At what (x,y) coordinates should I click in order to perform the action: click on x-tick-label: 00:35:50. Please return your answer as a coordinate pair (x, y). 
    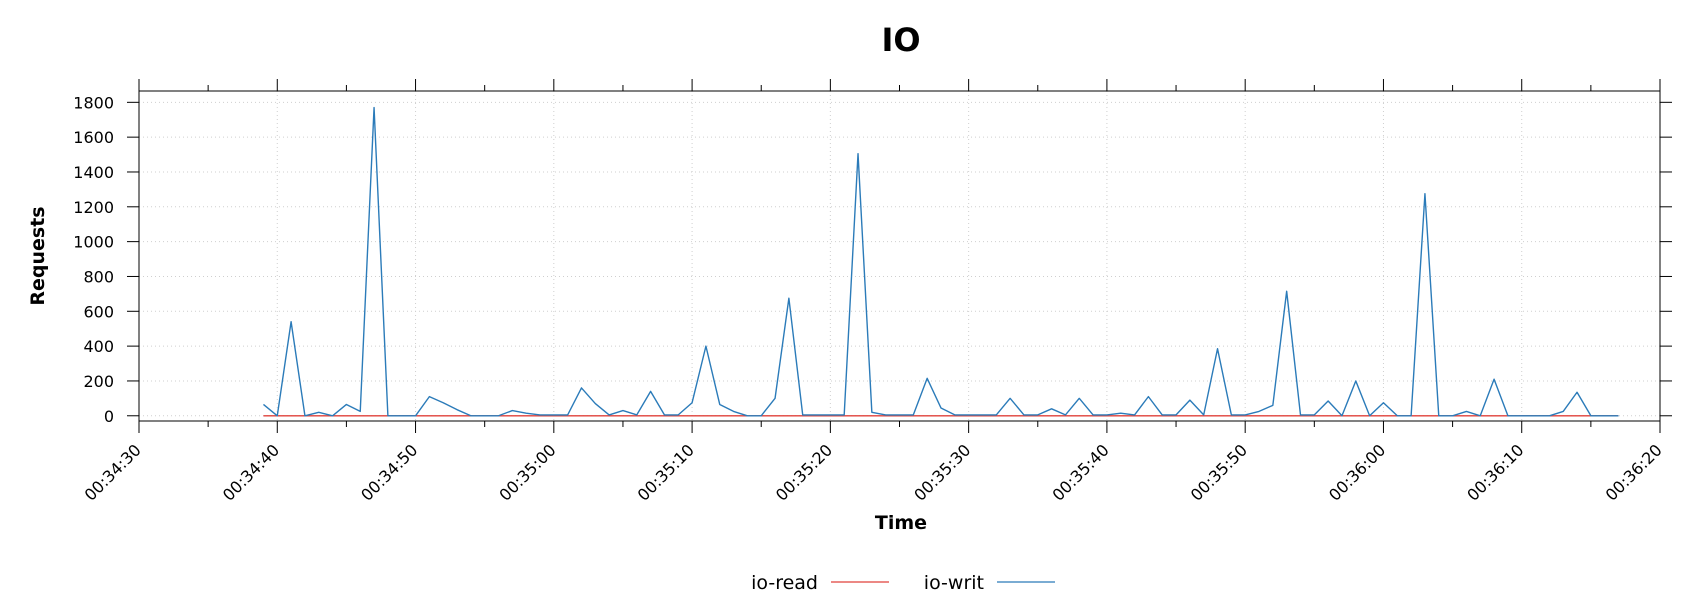
    Looking at the image, I should click on (1219, 472).